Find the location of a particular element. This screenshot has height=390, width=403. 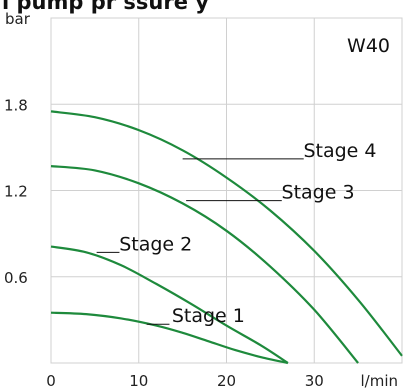

x-tick-label: 20 is located at coordinates (226, 381).